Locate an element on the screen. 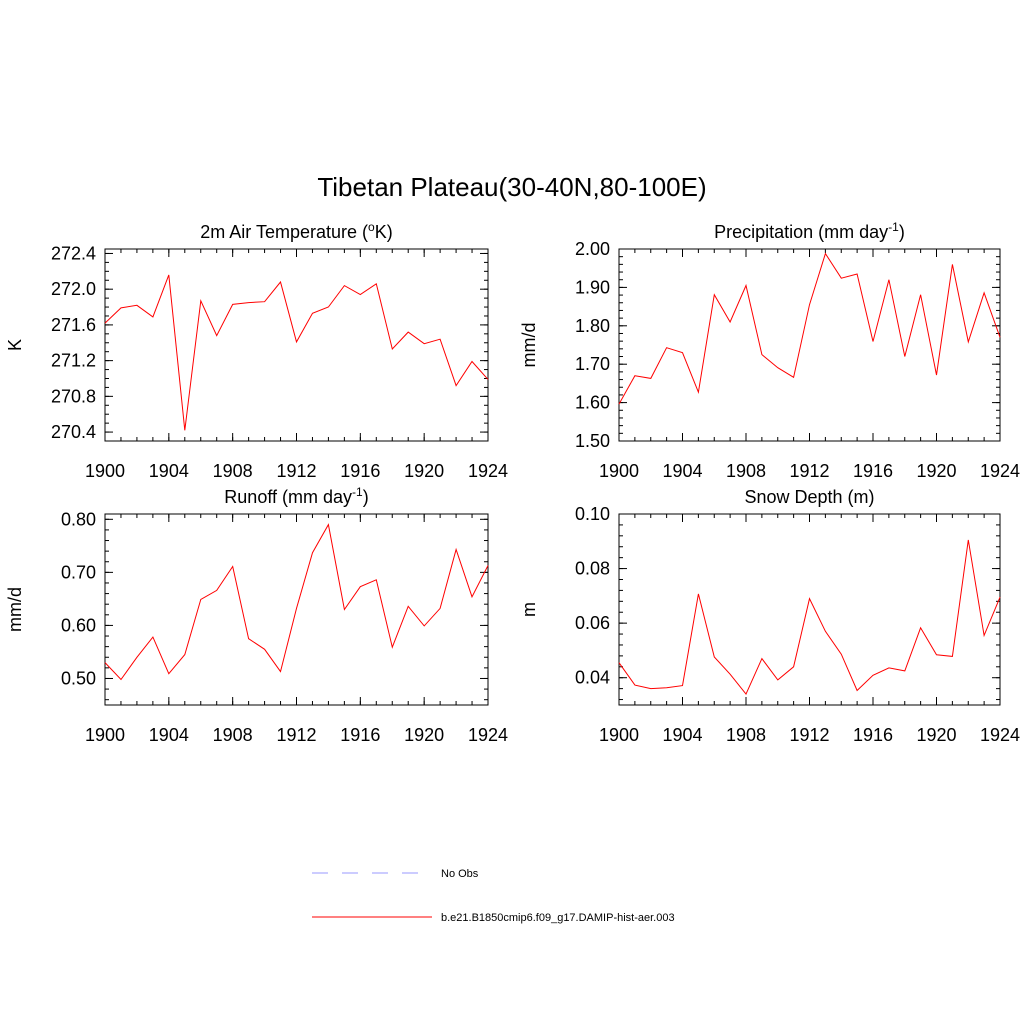  y-tick-label: 2.00 is located at coordinates (592, 249).